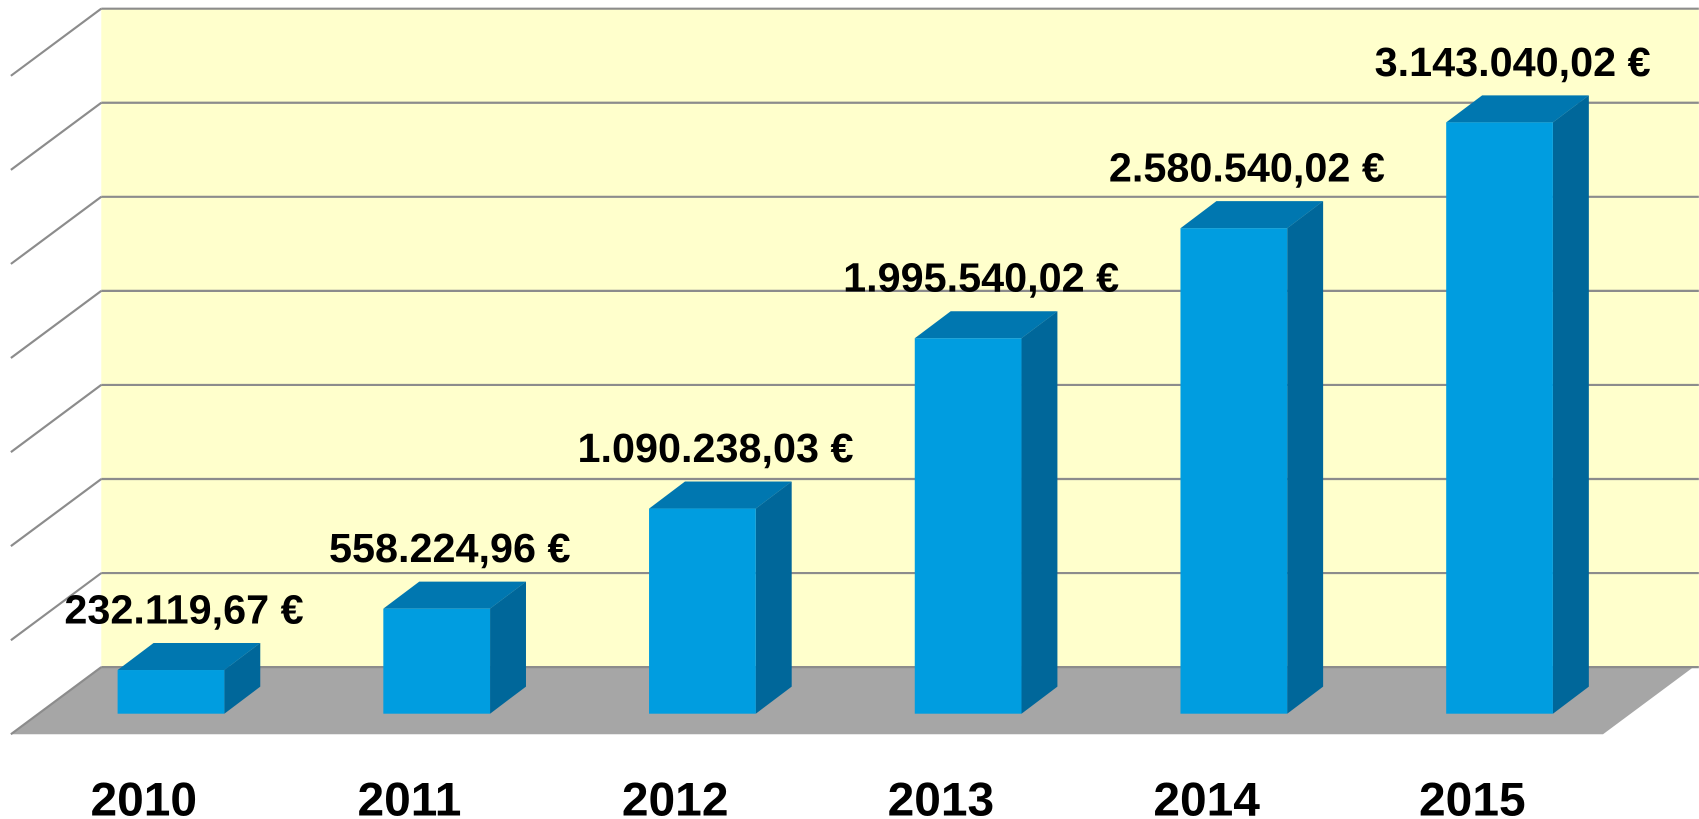  Describe the element at coordinates (143, 796) in the screenshot. I see `x-tick-label: 2010` at that location.